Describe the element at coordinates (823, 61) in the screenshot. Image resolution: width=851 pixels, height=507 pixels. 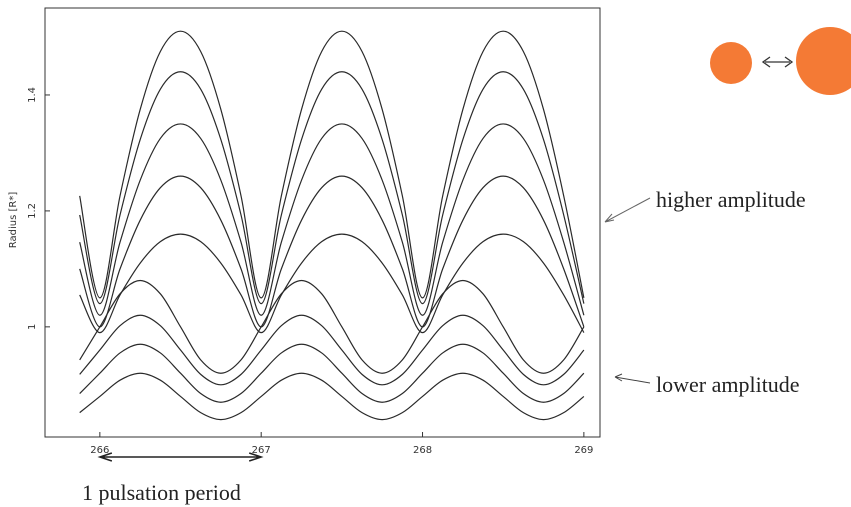
I see `large-star` at that location.